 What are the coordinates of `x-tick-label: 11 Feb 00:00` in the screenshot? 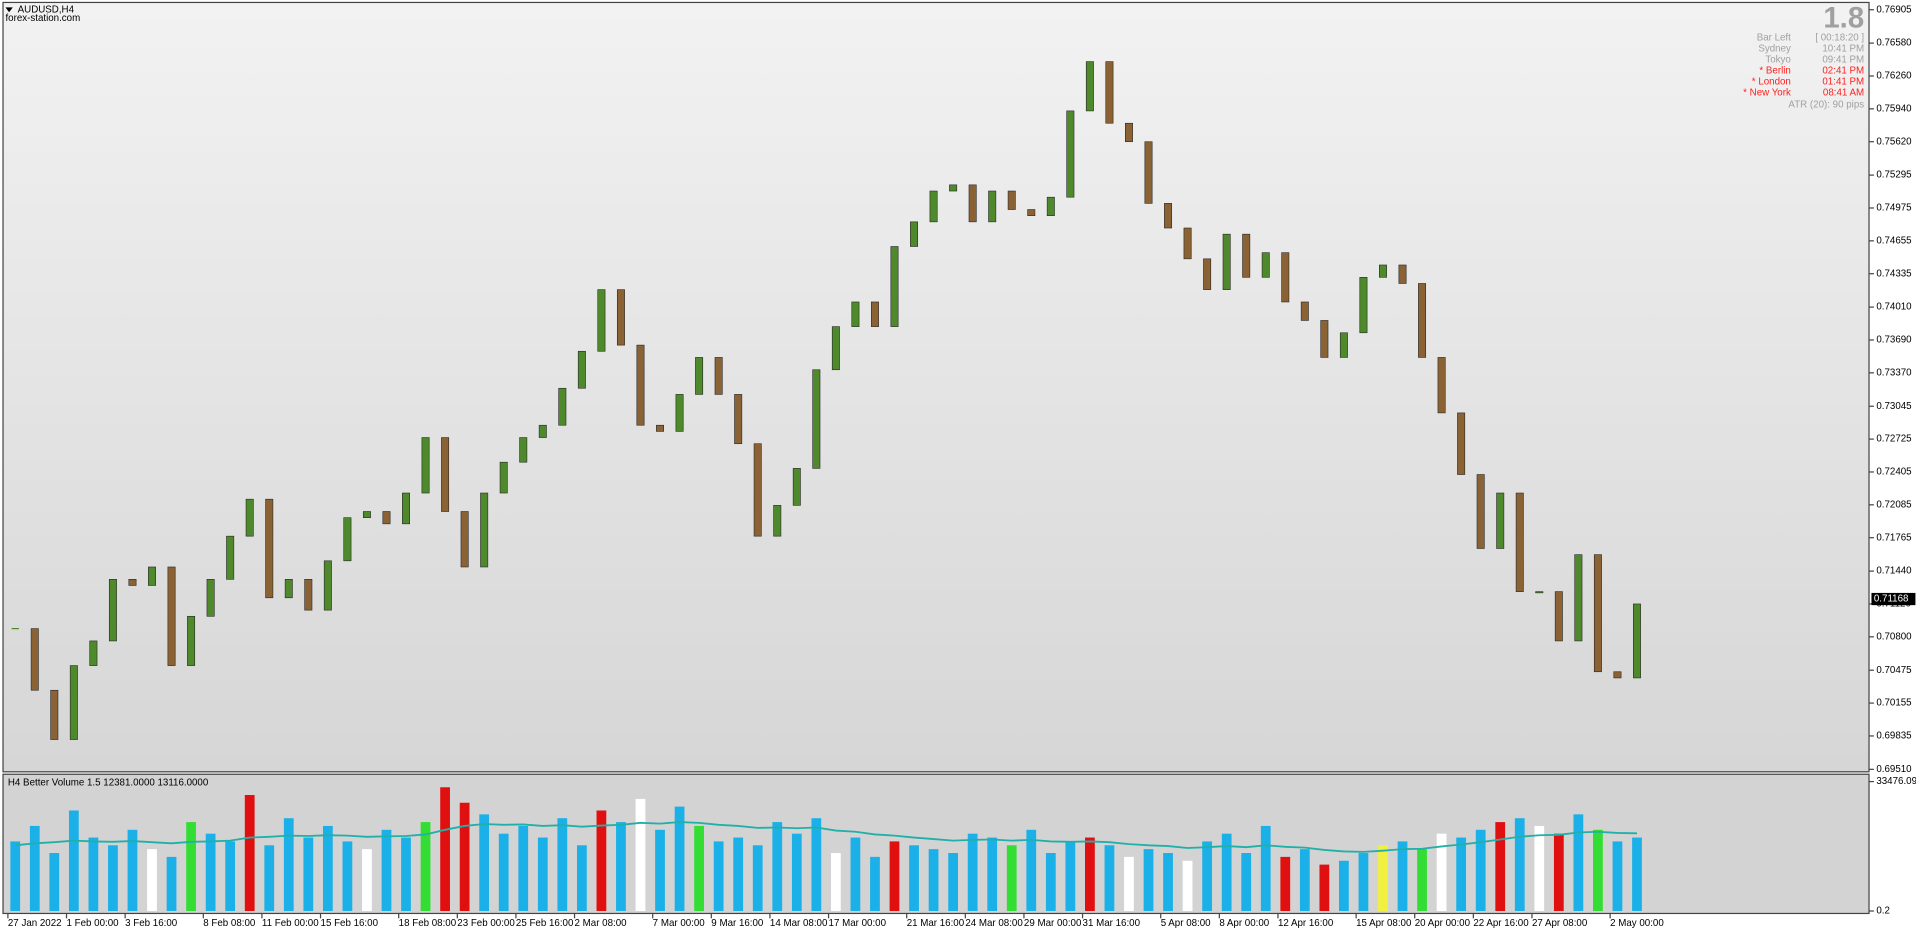 It's located at (290, 923).